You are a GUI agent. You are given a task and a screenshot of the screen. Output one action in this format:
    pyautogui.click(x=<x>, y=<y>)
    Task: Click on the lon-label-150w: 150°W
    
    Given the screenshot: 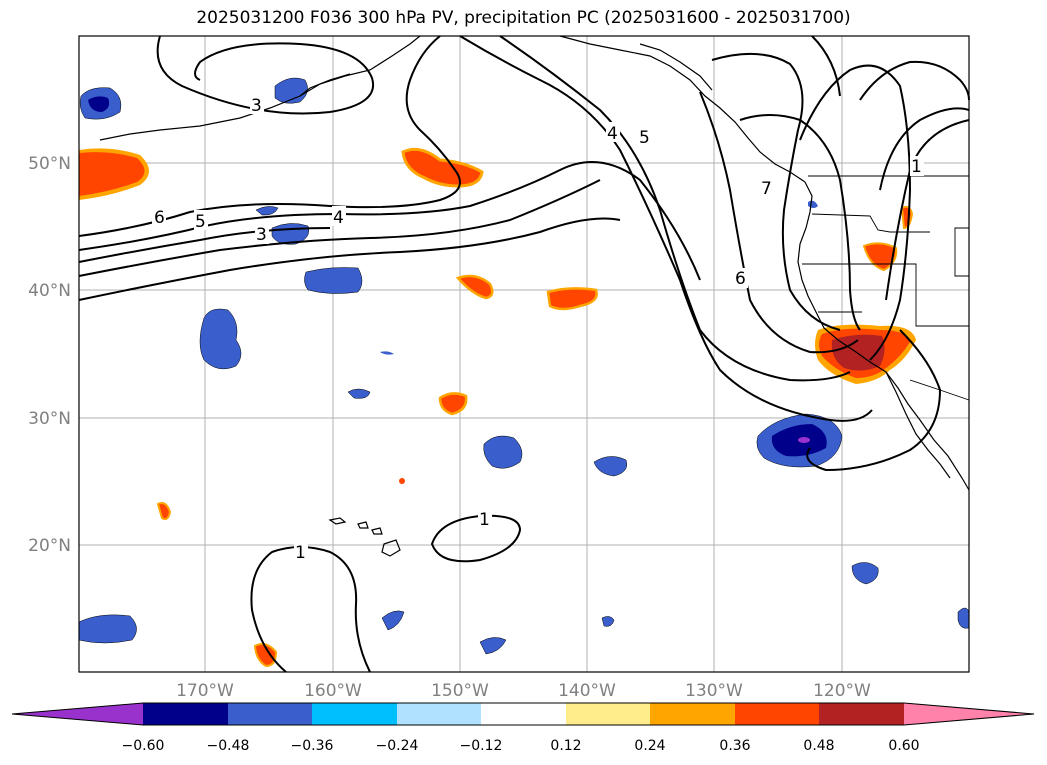 What is the action you would take?
    pyautogui.click(x=460, y=691)
    